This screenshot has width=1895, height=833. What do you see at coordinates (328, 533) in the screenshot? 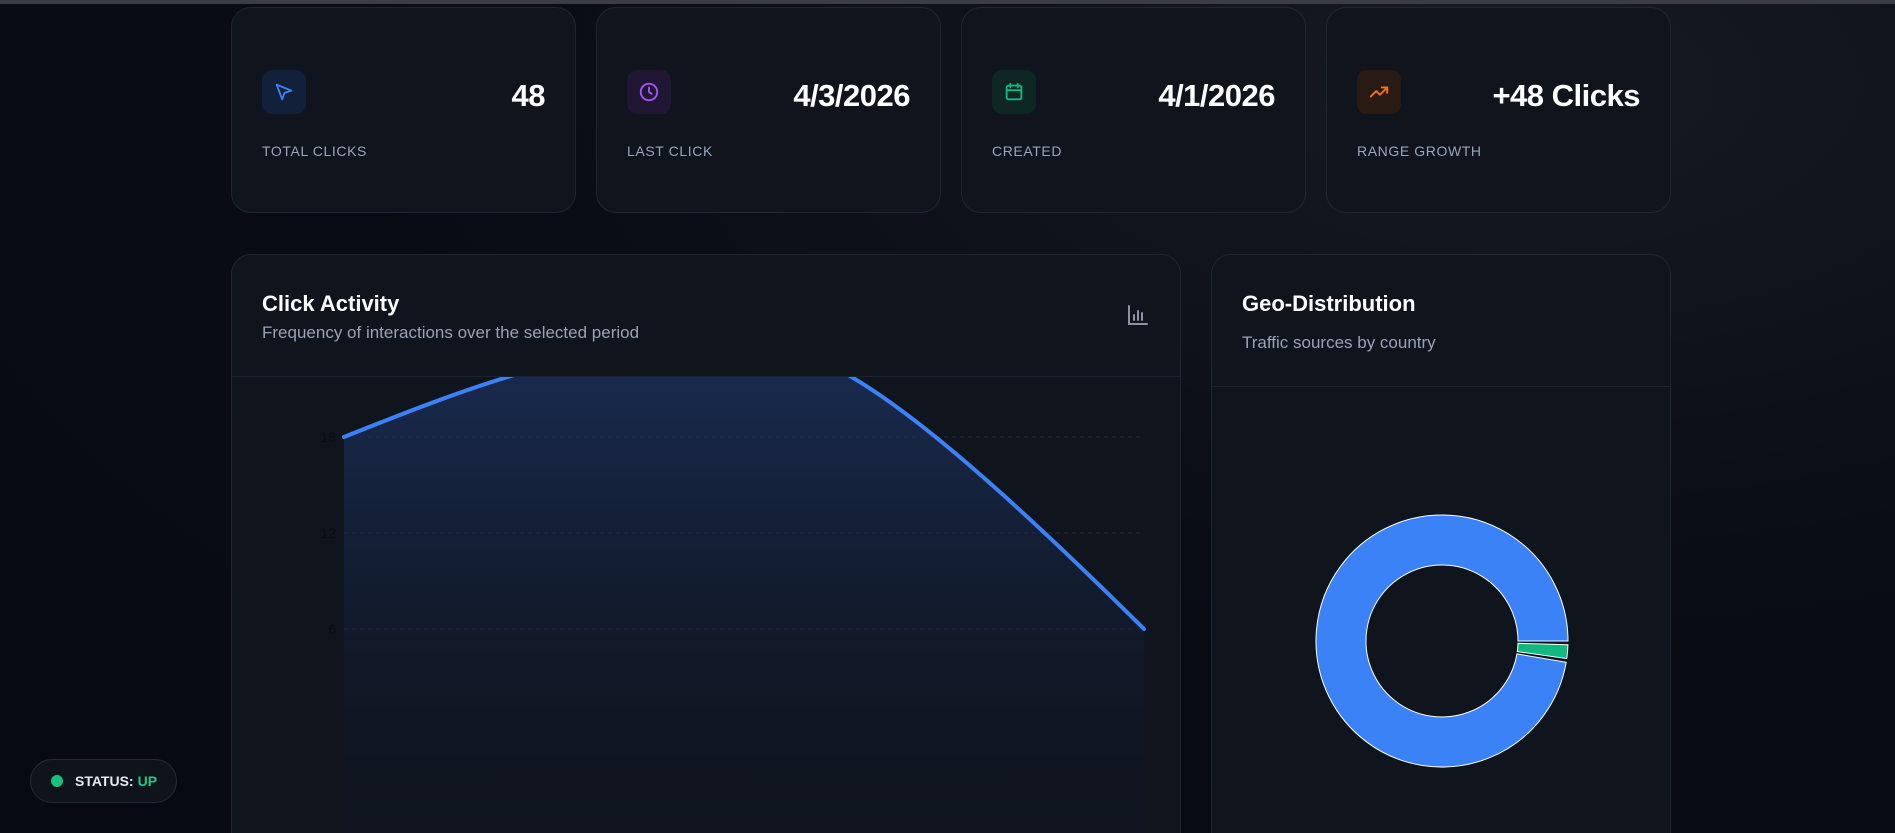
I see `y-tick-label: 12` at bounding box center [328, 533].